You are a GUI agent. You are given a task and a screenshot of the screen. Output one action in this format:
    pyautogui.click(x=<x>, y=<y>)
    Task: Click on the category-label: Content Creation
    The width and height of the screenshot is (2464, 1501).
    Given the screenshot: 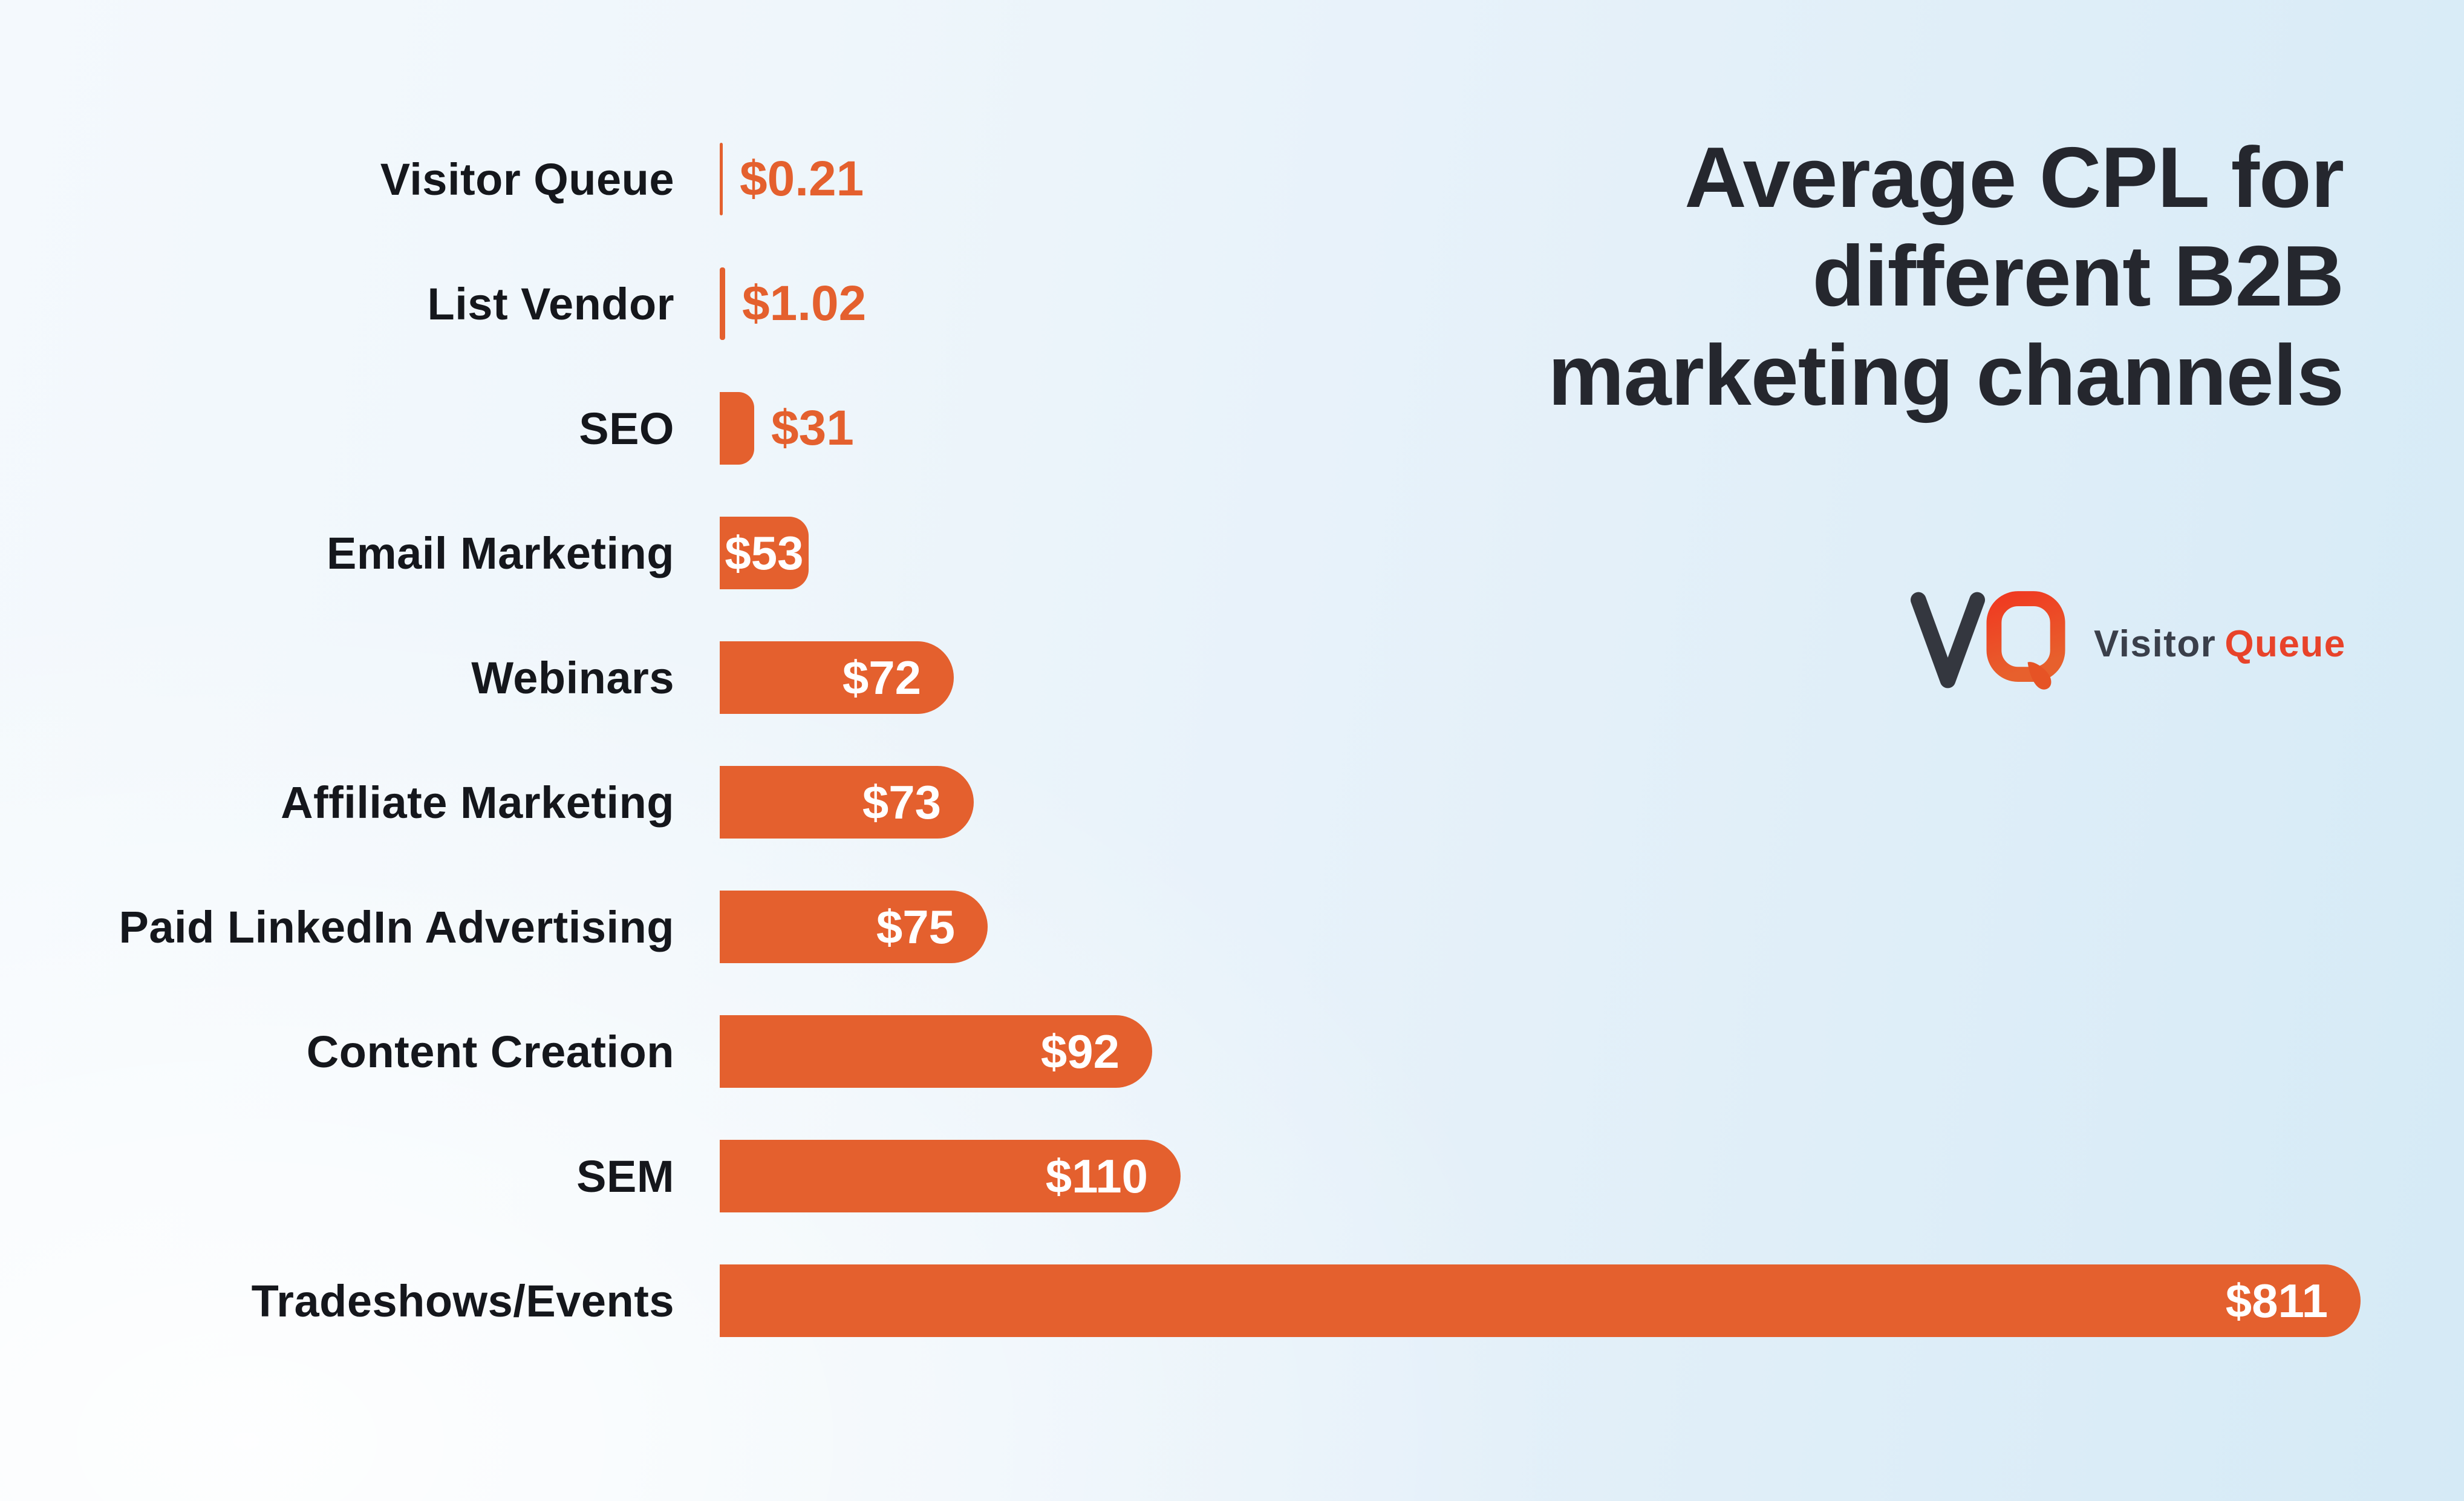 What is the action you would take?
    pyautogui.click(x=490, y=1051)
    